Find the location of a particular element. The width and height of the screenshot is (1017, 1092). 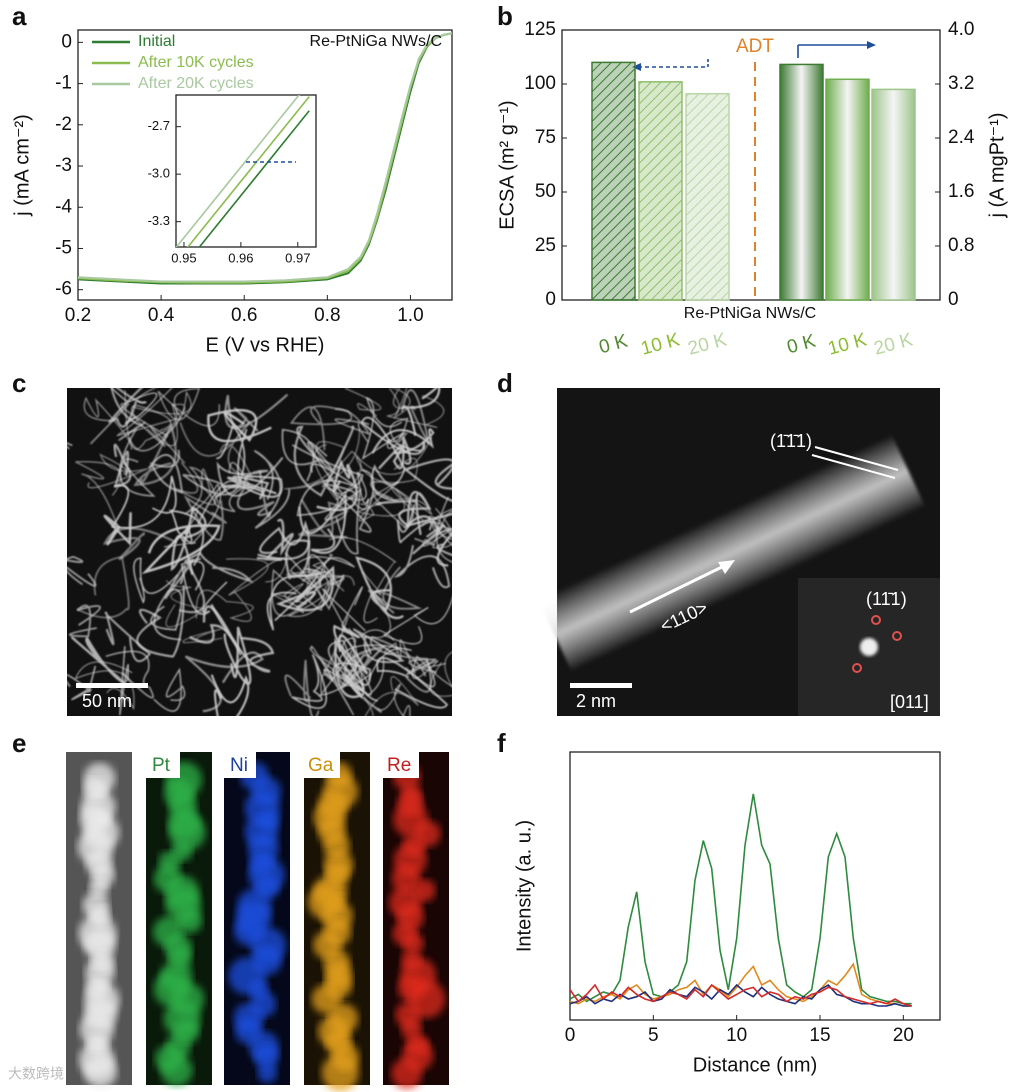

y2-axis-label: j (A mgPt⁻¹) is located at coordinates (997, 165).